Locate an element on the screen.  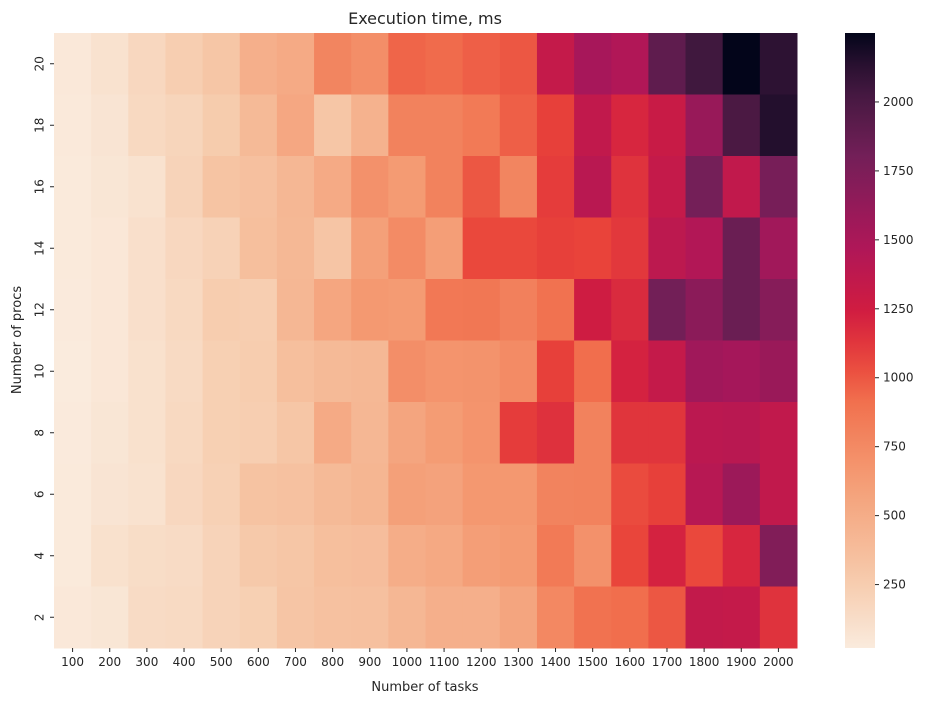
x-tick-label-2000: 2000 is located at coordinates (778, 662).